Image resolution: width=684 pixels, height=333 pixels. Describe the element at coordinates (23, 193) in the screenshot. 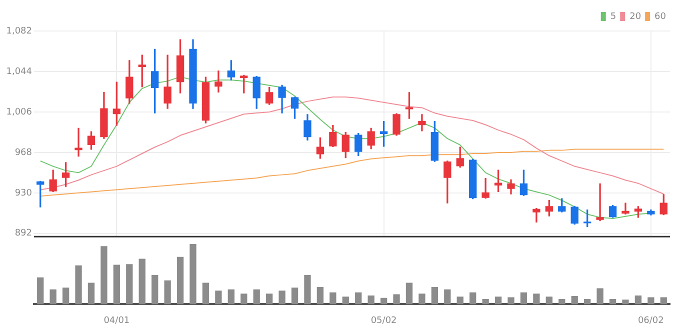

I see `y-tick-label: 930` at that location.